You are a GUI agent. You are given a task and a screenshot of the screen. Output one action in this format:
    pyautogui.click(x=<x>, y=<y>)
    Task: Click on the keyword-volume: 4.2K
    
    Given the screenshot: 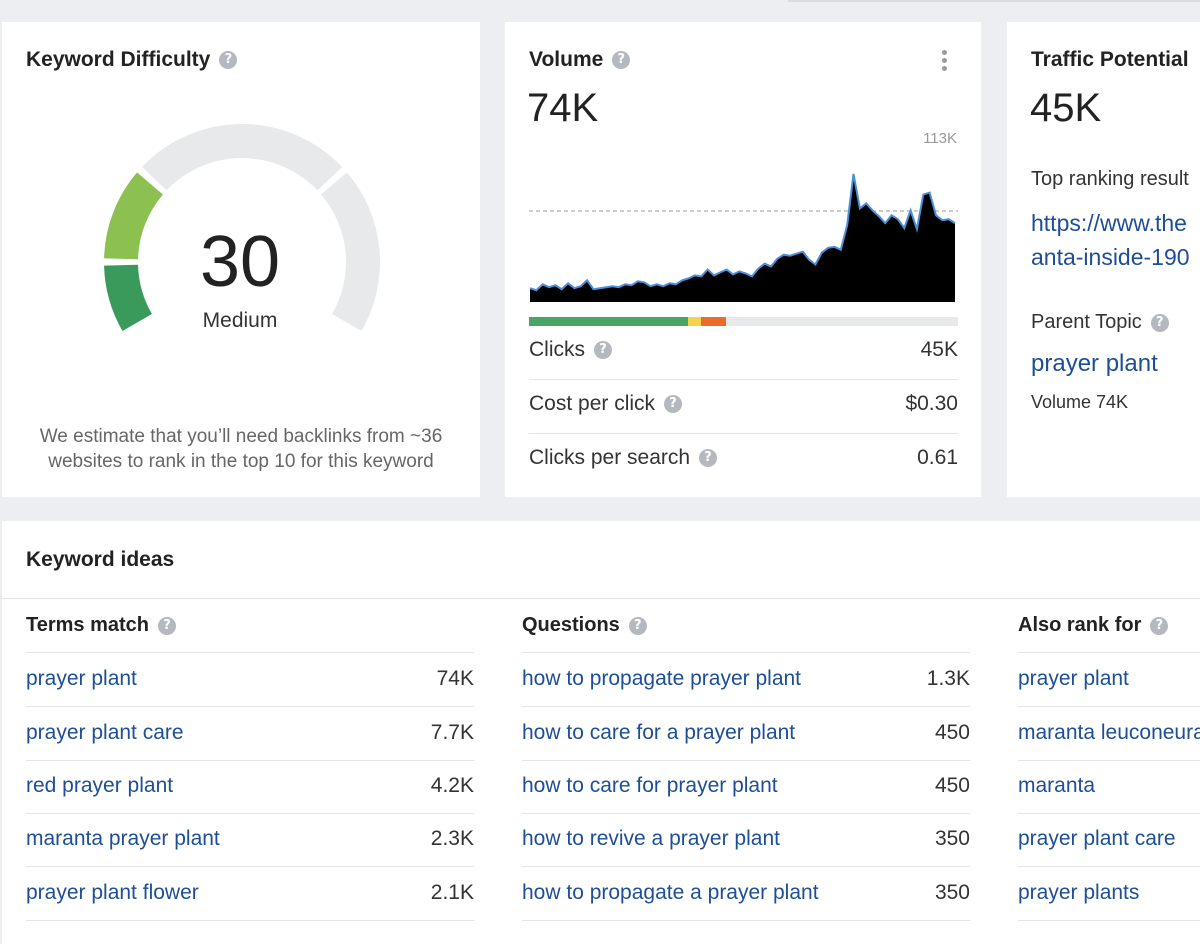 What is the action you would take?
    pyautogui.click(x=452, y=785)
    